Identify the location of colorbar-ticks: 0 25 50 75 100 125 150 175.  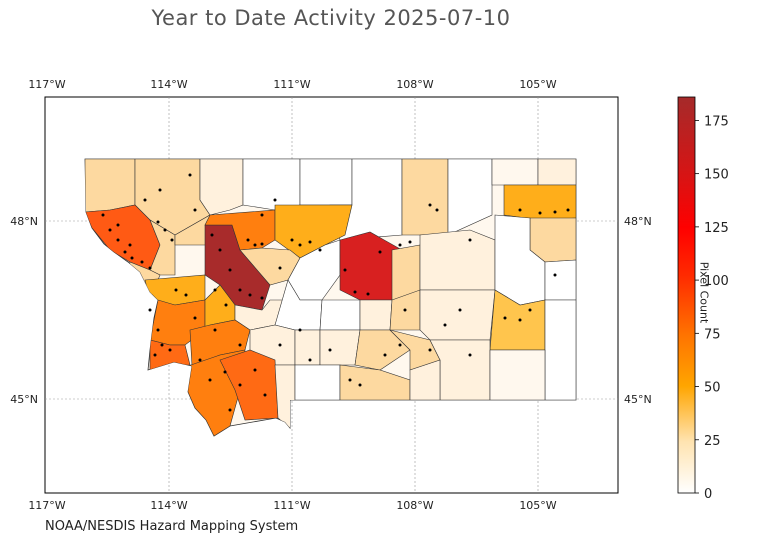
(712, 308).